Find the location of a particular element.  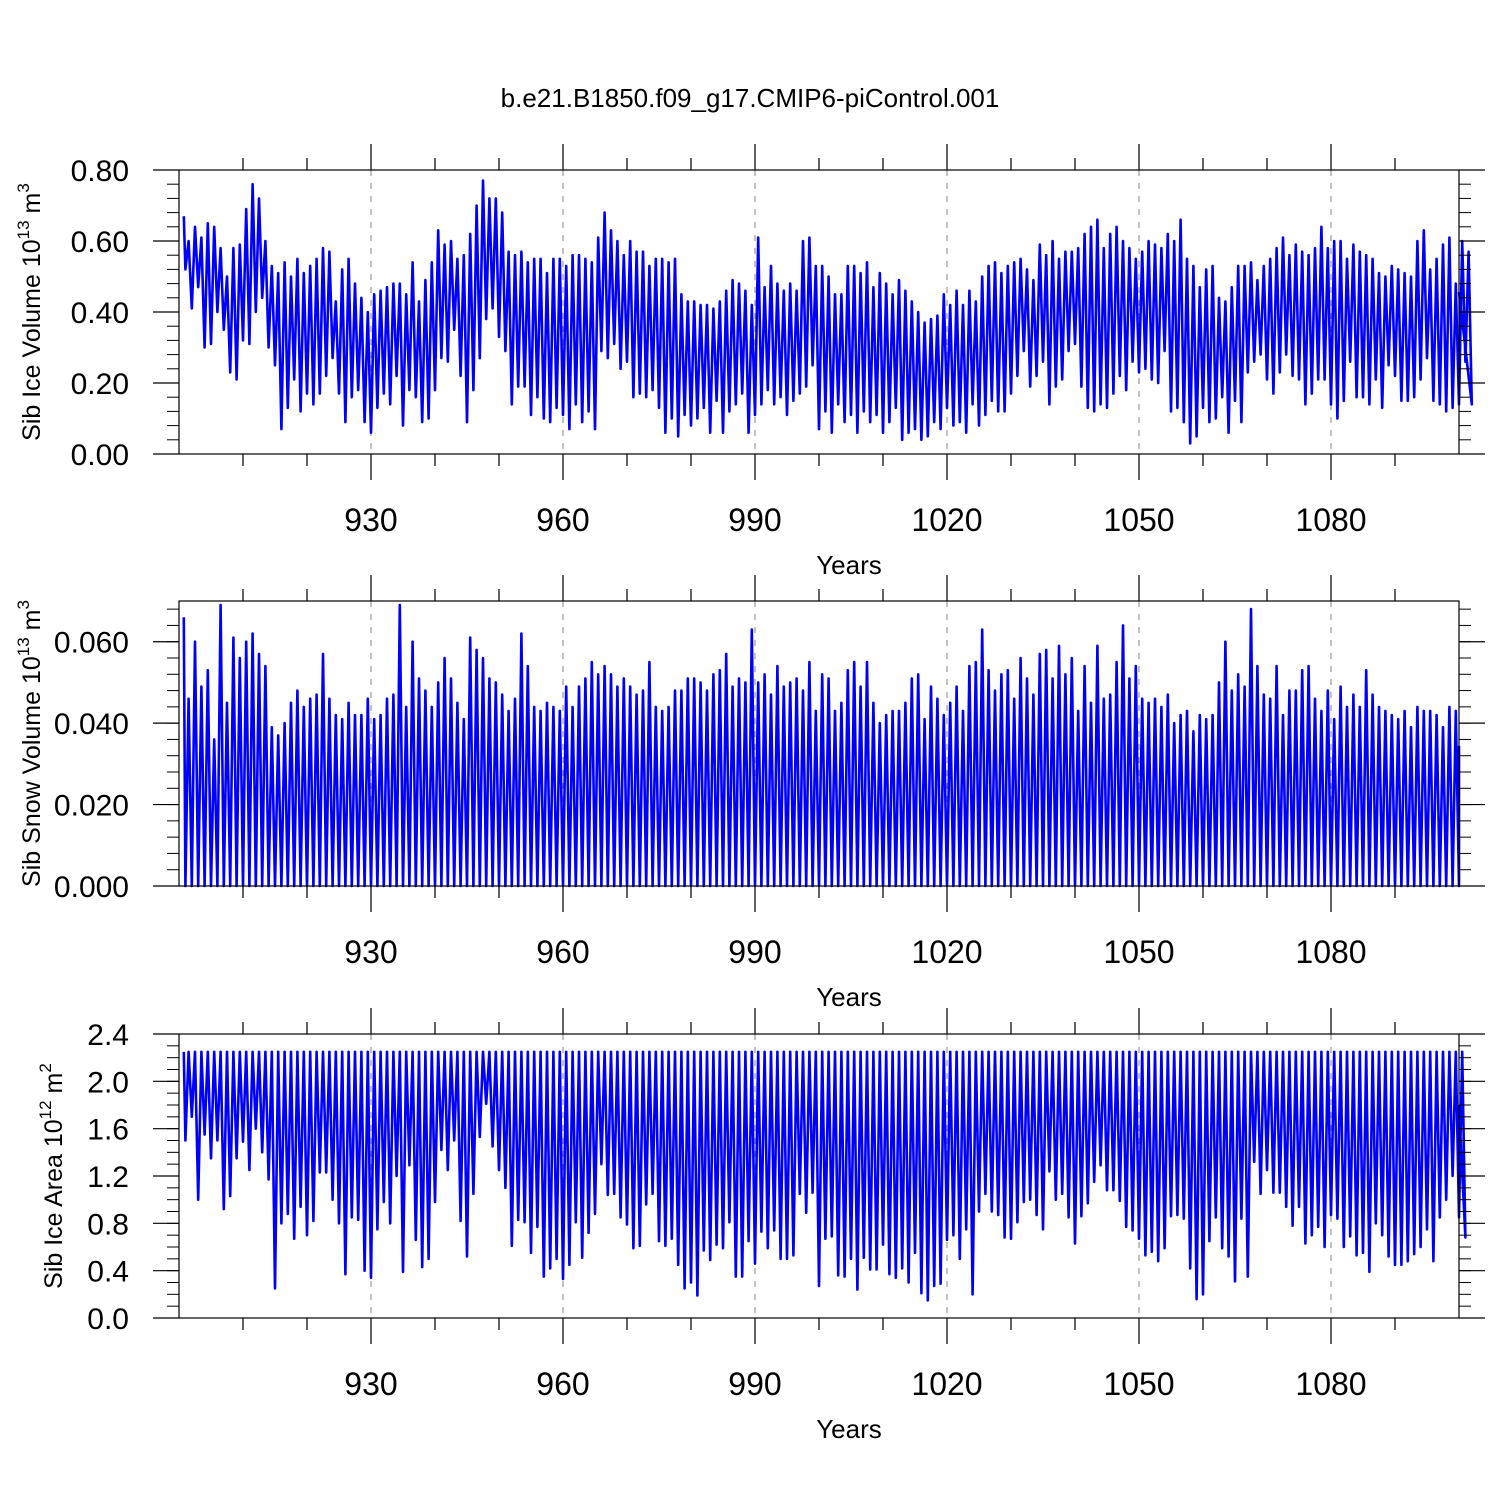

y-axis-label-text: Sib Ice Area 10 is located at coordinates (54, 1204).